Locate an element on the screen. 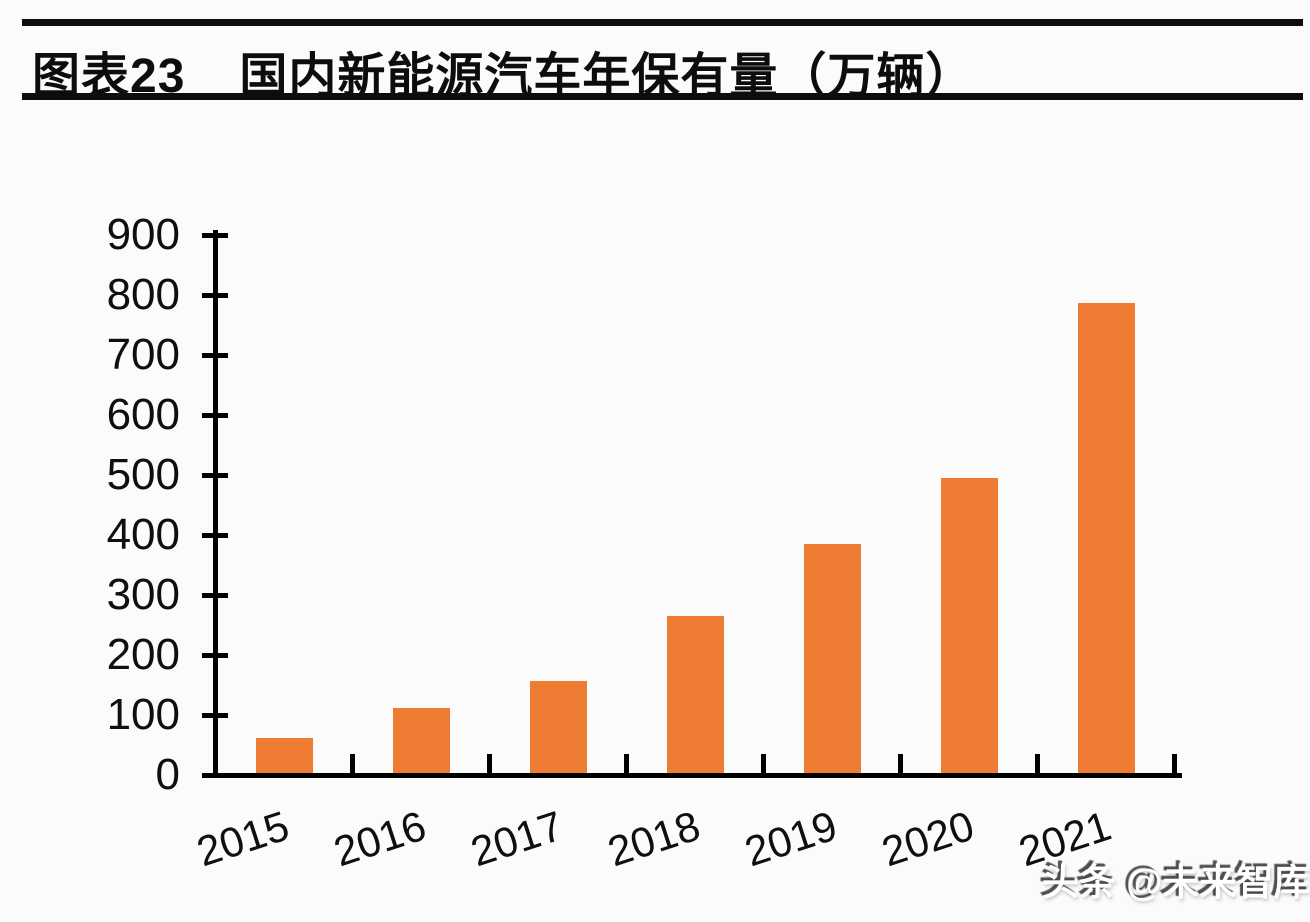  y-axis-line is located at coordinates (215, 504).